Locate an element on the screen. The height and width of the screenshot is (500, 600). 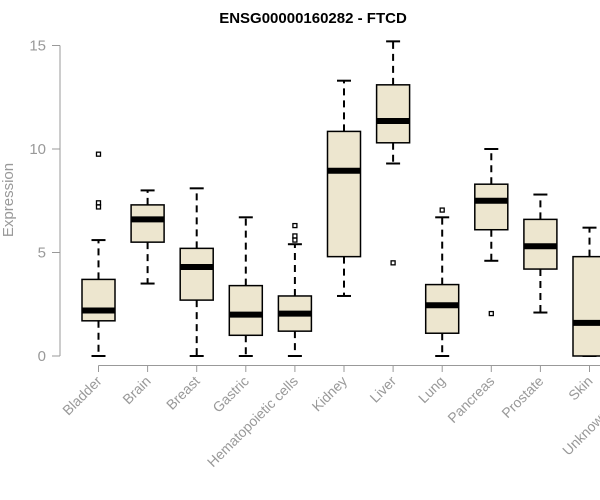
box-gastric is located at coordinates (246, 286).